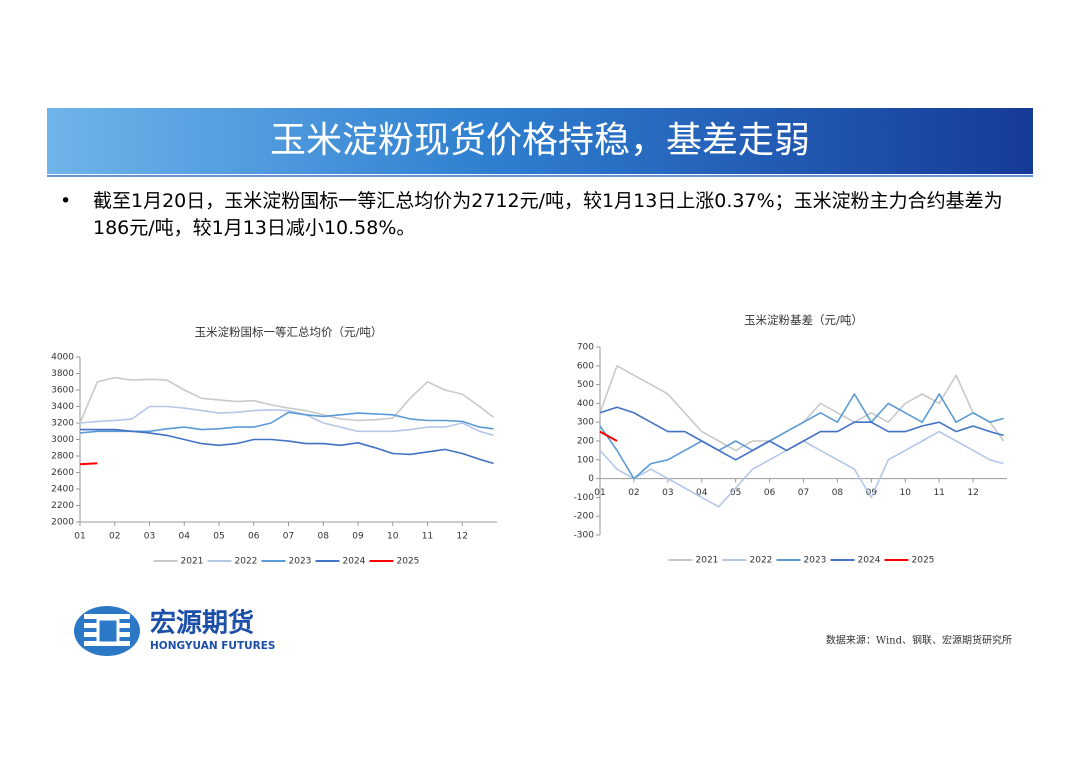 The height and width of the screenshot is (764, 1080). I want to click on y-tick-label: 700, so click(585, 348).